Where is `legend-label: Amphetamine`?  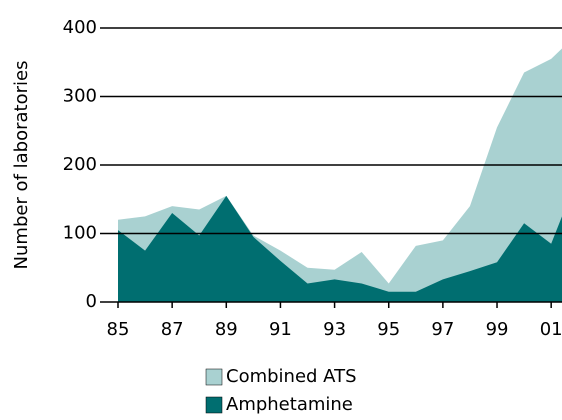
legend-label: Amphetamine is located at coordinates (289, 404).